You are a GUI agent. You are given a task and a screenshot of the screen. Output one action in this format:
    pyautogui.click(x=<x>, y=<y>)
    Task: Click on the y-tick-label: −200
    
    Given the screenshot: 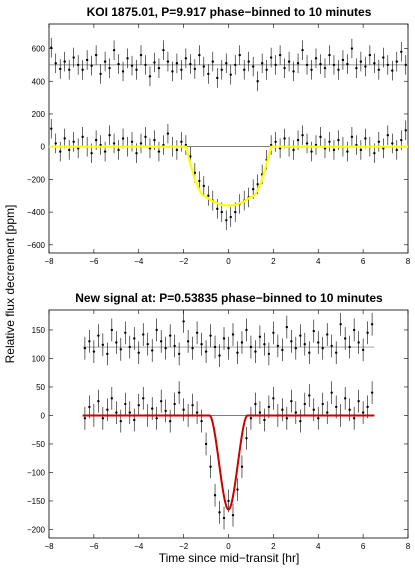 What is the action you would take?
    pyautogui.click(x=36, y=179)
    